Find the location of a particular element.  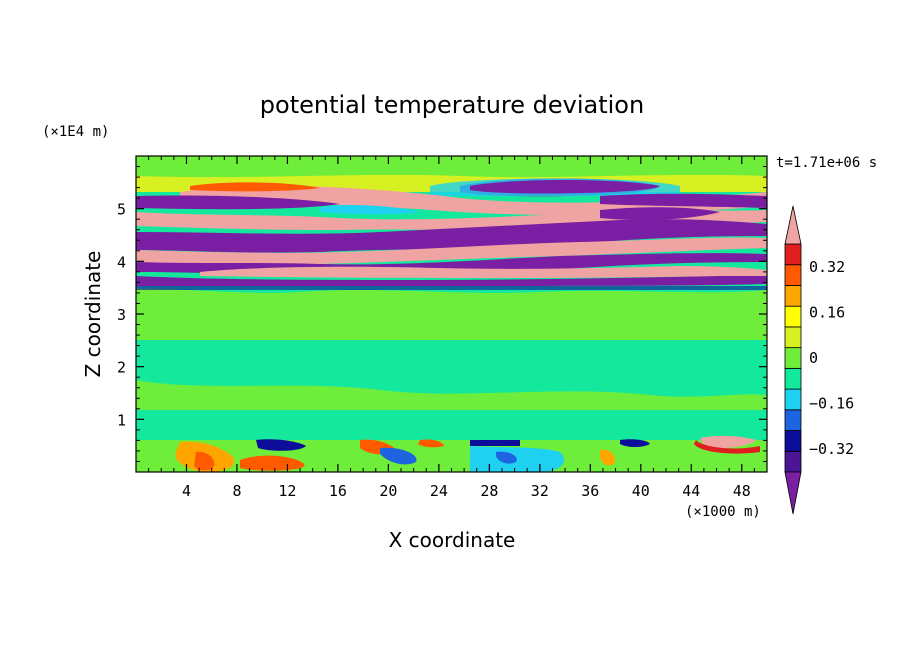

x-tick-label: 24 is located at coordinates (439, 491).